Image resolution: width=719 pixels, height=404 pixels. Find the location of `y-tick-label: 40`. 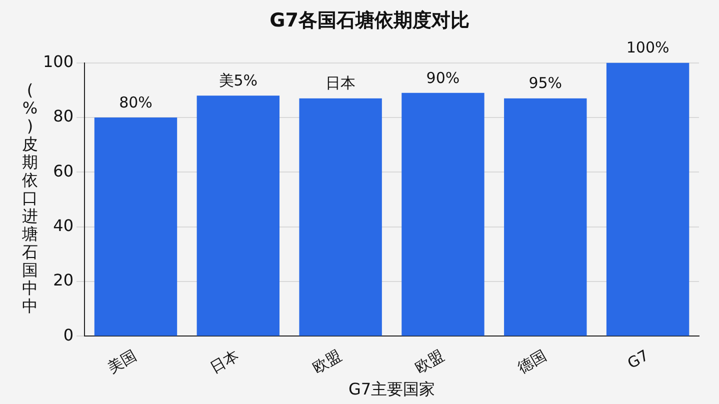

y-tick-label: 40 is located at coordinates (63, 226).